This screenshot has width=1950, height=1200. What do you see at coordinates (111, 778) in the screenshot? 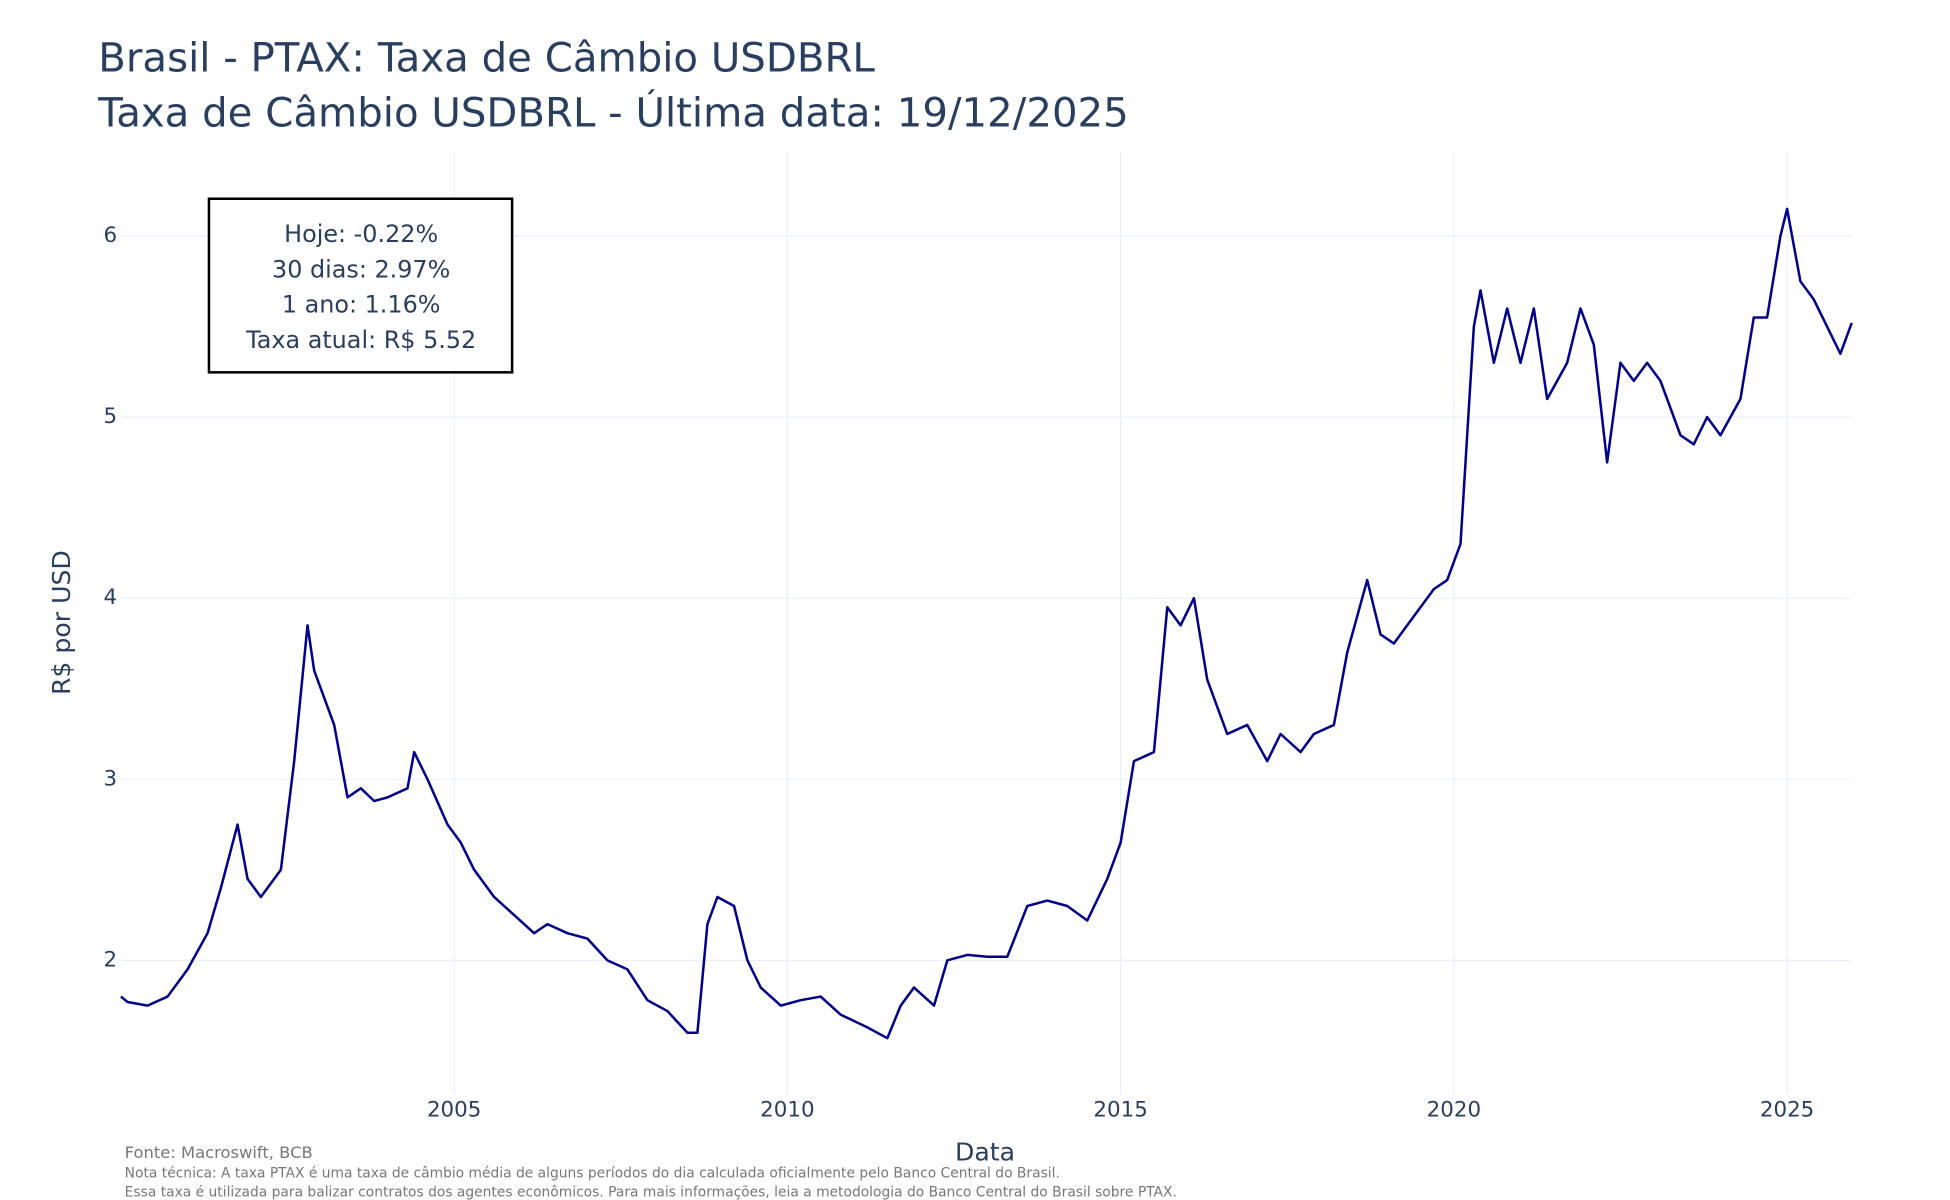
I see `y-tick-label: 3` at bounding box center [111, 778].